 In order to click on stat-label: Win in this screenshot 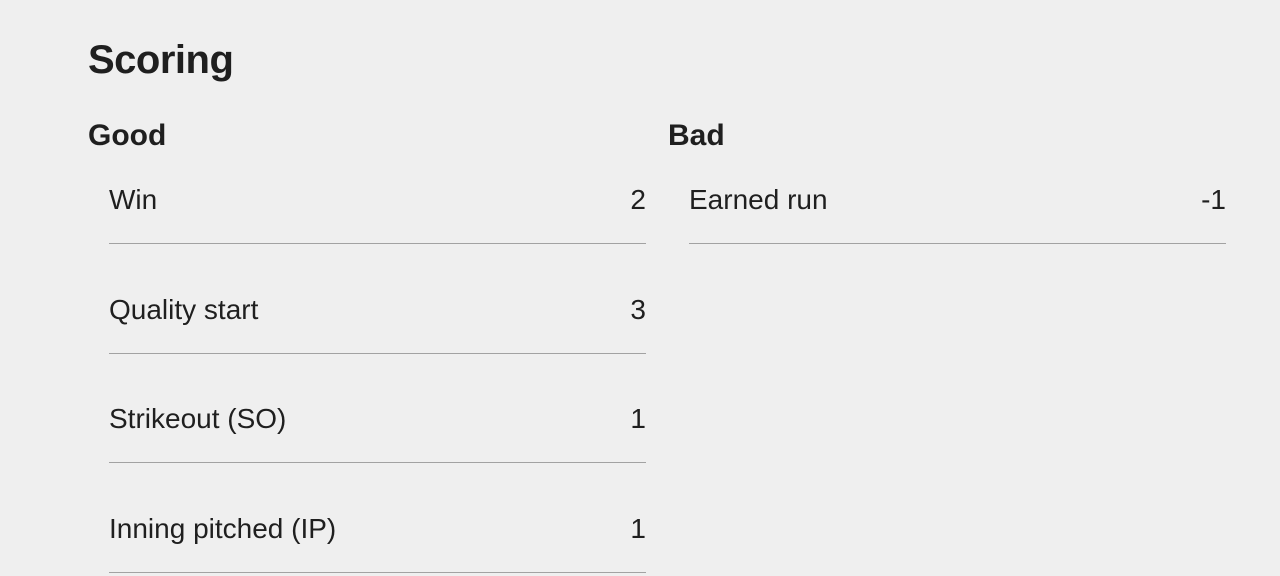, I will do `click(133, 199)`.